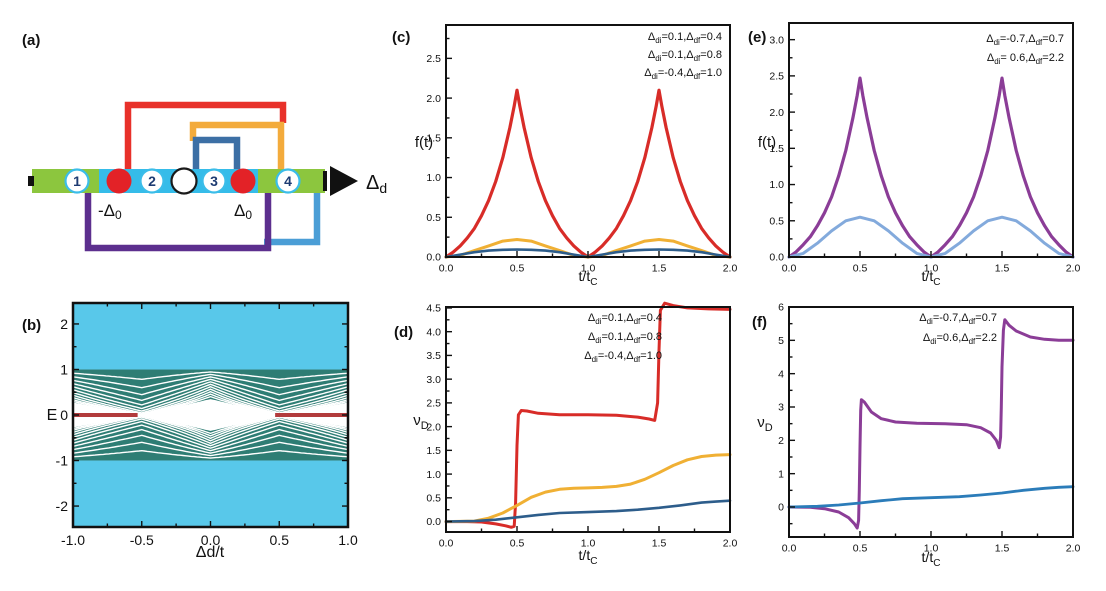 The height and width of the screenshot is (591, 1106). What do you see at coordinates (781, 308) in the screenshot?
I see `y-tick-label: 6` at bounding box center [781, 308].